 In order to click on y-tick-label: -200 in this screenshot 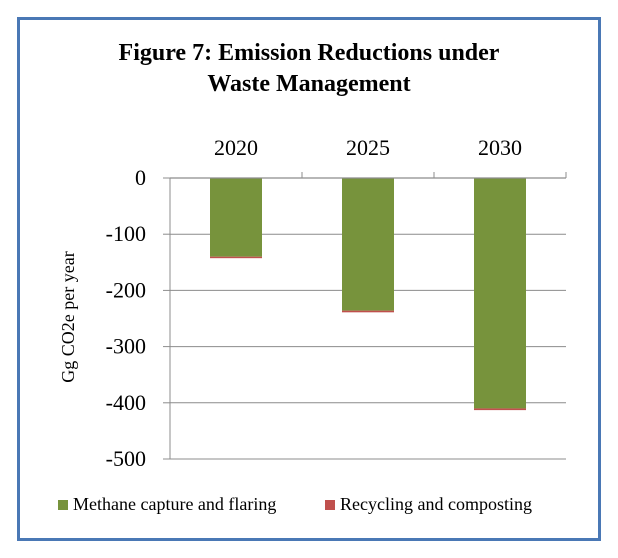, I will do `click(126, 289)`.